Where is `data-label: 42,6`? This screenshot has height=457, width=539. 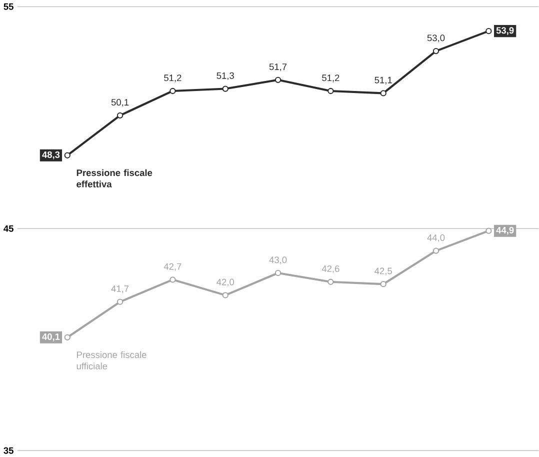
data-label: 42,6 is located at coordinates (331, 269).